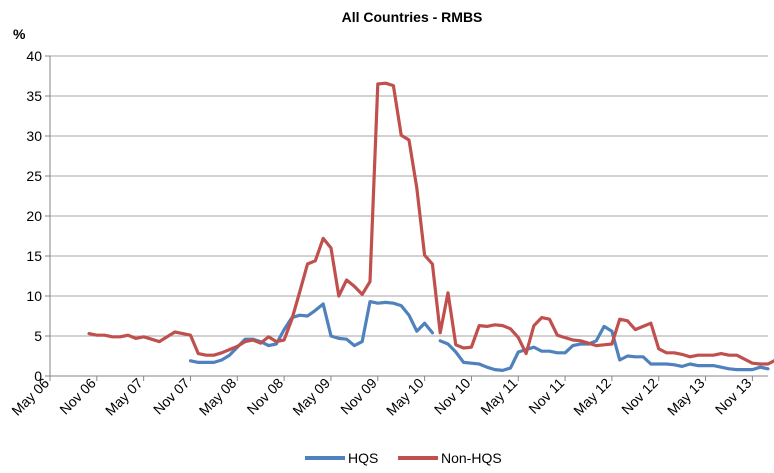 The height and width of the screenshot is (473, 774). Describe the element at coordinates (38, 376) in the screenshot. I see `y-tick-label: 0` at that location.